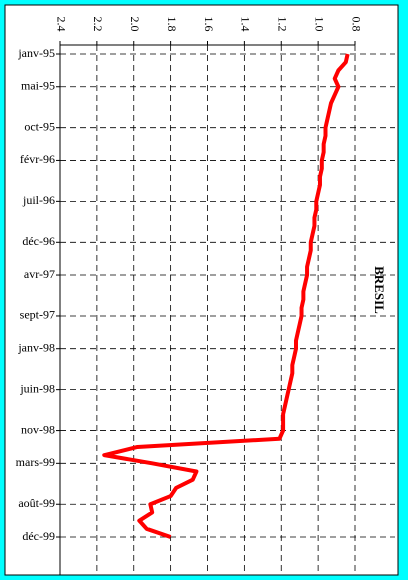 This screenshot has width=408, height=580. I want to click on y-tick-label: 1.0, so click(319, 24).